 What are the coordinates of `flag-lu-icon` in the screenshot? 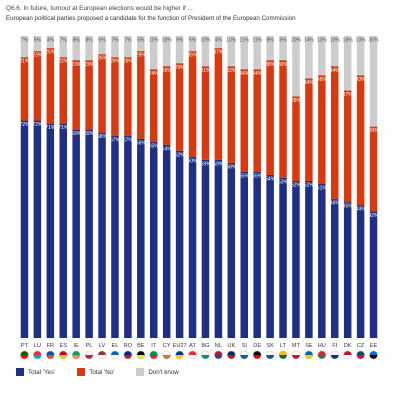 It's located at (37, 355).